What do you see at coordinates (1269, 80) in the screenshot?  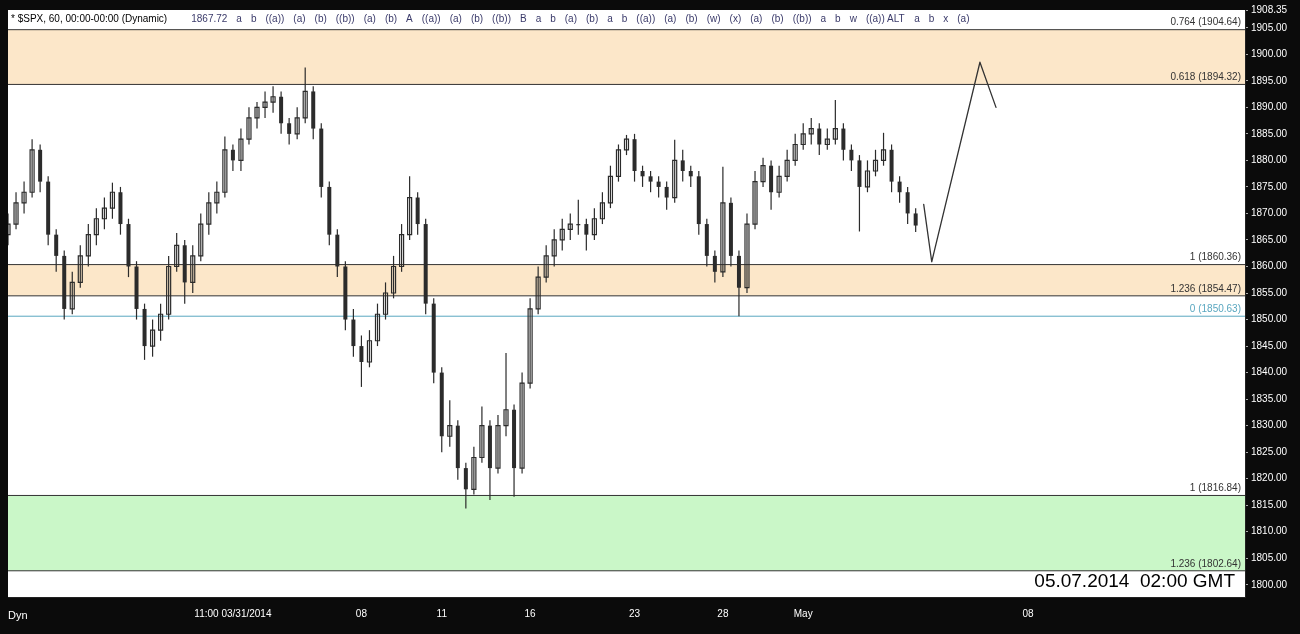 I see `y-tick-label: 1895.00` at bounding box center [1269, 80].